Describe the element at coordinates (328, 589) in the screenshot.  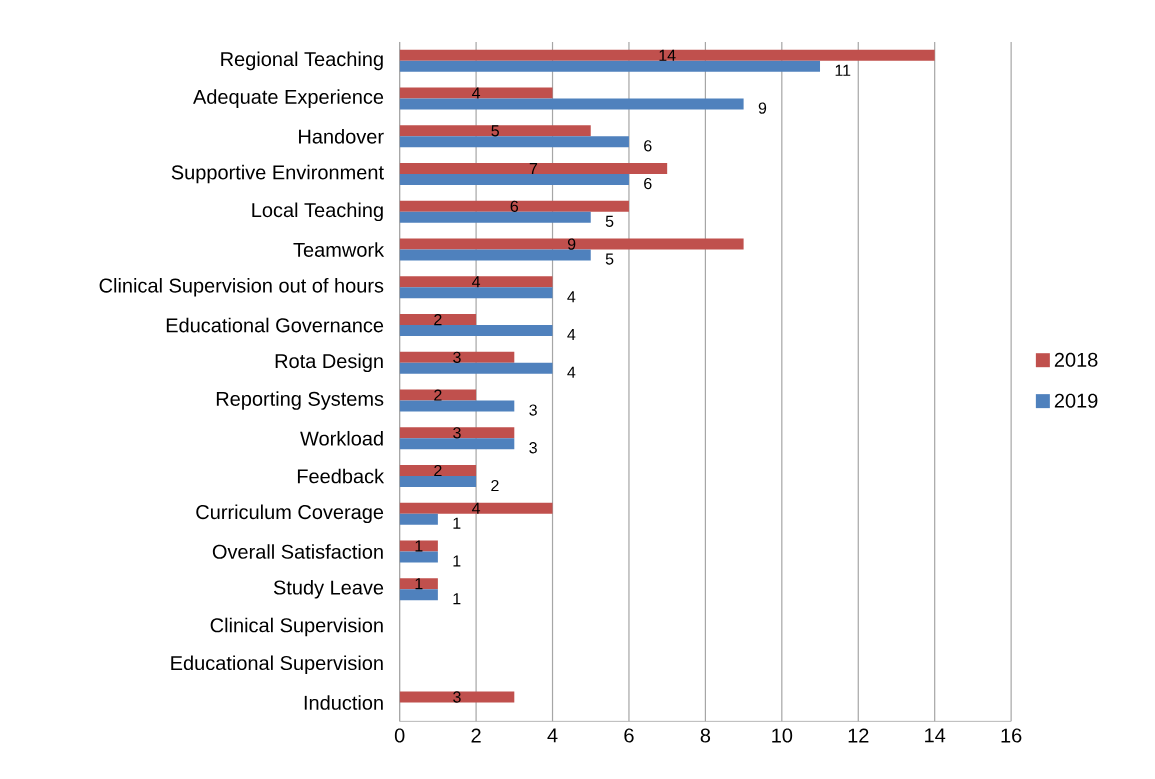
I see `y-tick-label: Study Leave` at that location.